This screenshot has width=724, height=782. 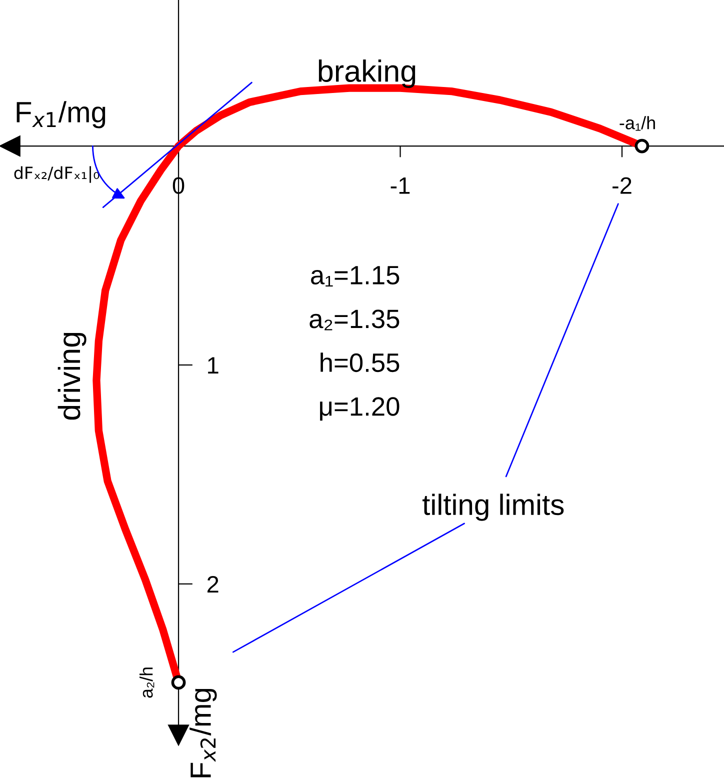 What do you see at coordinates (72, 376) in the screenshot?
I see `annotation: driving` at bounding box center [72, 376].